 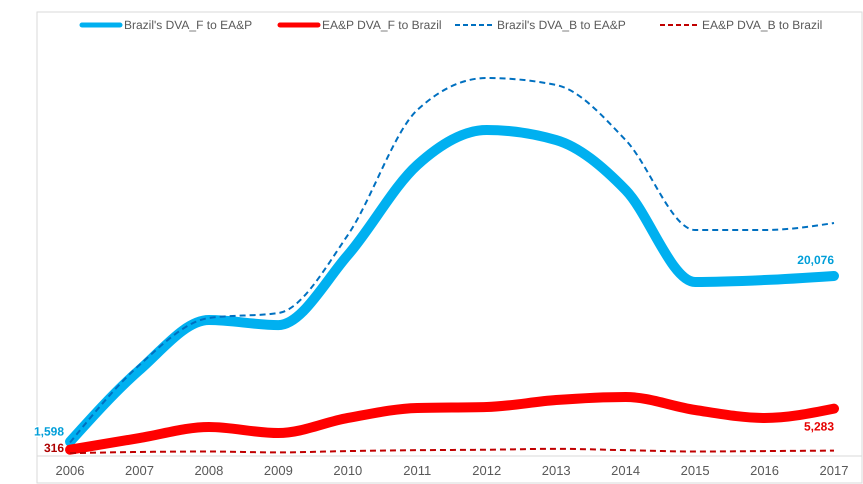 What do you see at coordinates (417, 470) in the screenshot?
I see `x-tick-label: 2011` at bounding box center [417, 470].